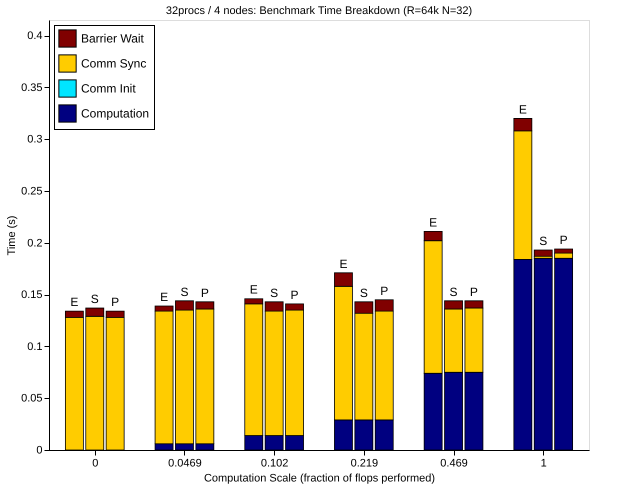 The height and width of the screenshot is (495, 618). What do you see at coordinates (320, 478) in the screenshot?
I see `x-axis-title: Computation Scale (fraction of flops performed)` at bounding box center [320, 478].